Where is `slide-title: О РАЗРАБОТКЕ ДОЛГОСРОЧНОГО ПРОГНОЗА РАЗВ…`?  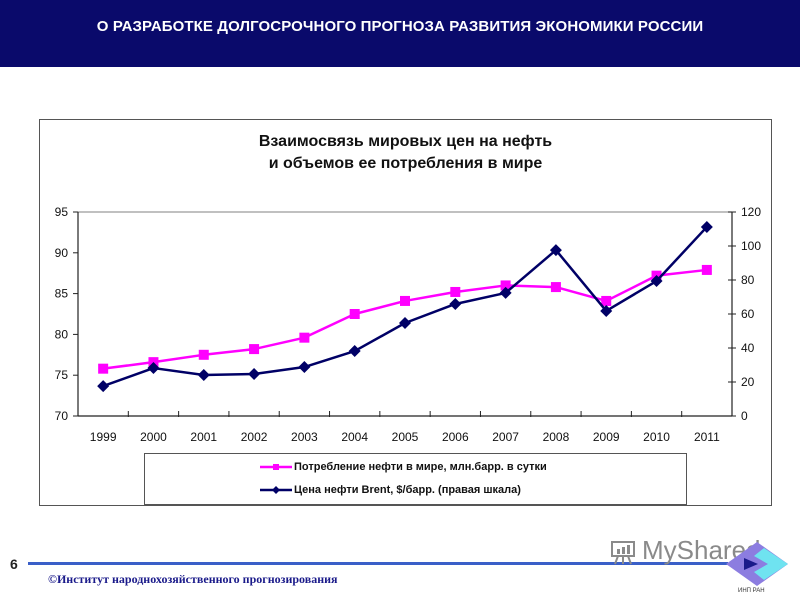
slide-title: О РАЗРАБОТКЕ ДОЛГОСРОЧНОГО ПРОГНОЗА РАЗВ… is located at coordinates (400, 26).